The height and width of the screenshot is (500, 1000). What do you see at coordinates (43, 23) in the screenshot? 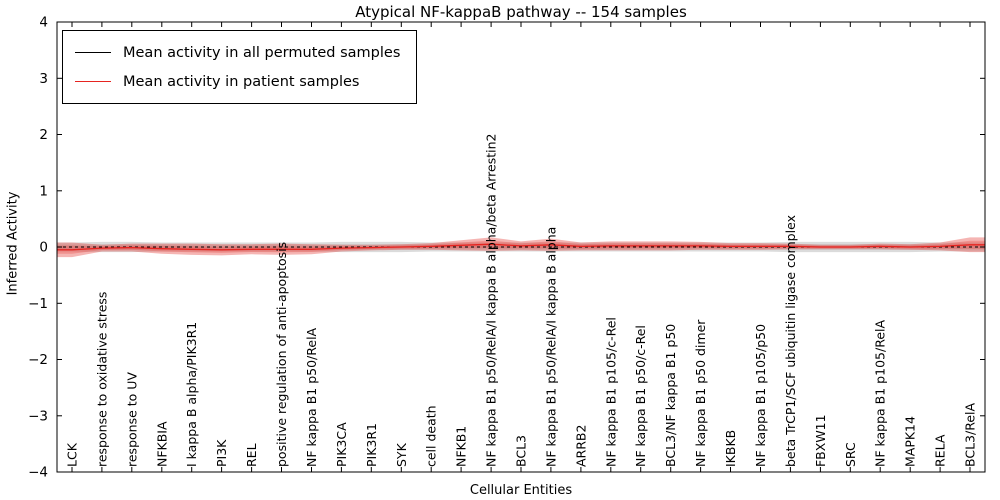
I see `y-tick-label: 4` at bounding box center [43, 23].